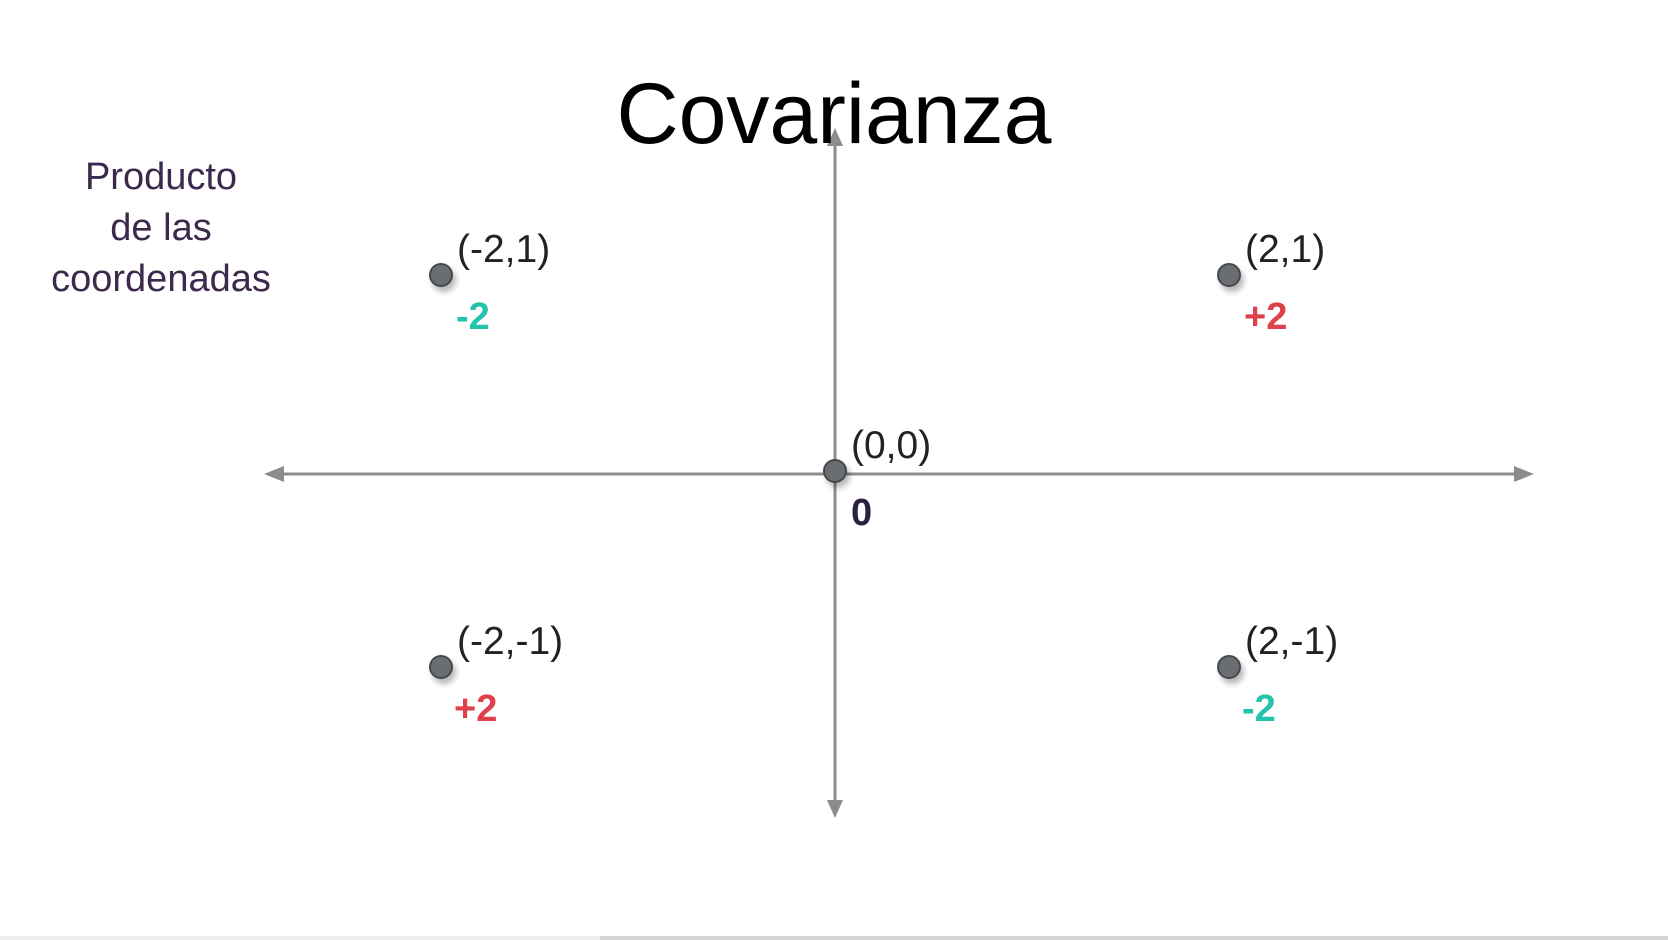 The width and height of the screenshot is (1668, 940). What do you see at coordinates (835, 809) in the screenshot?
I see `y-axis-bottom-arrowhead` at bounding box center [835, 809].